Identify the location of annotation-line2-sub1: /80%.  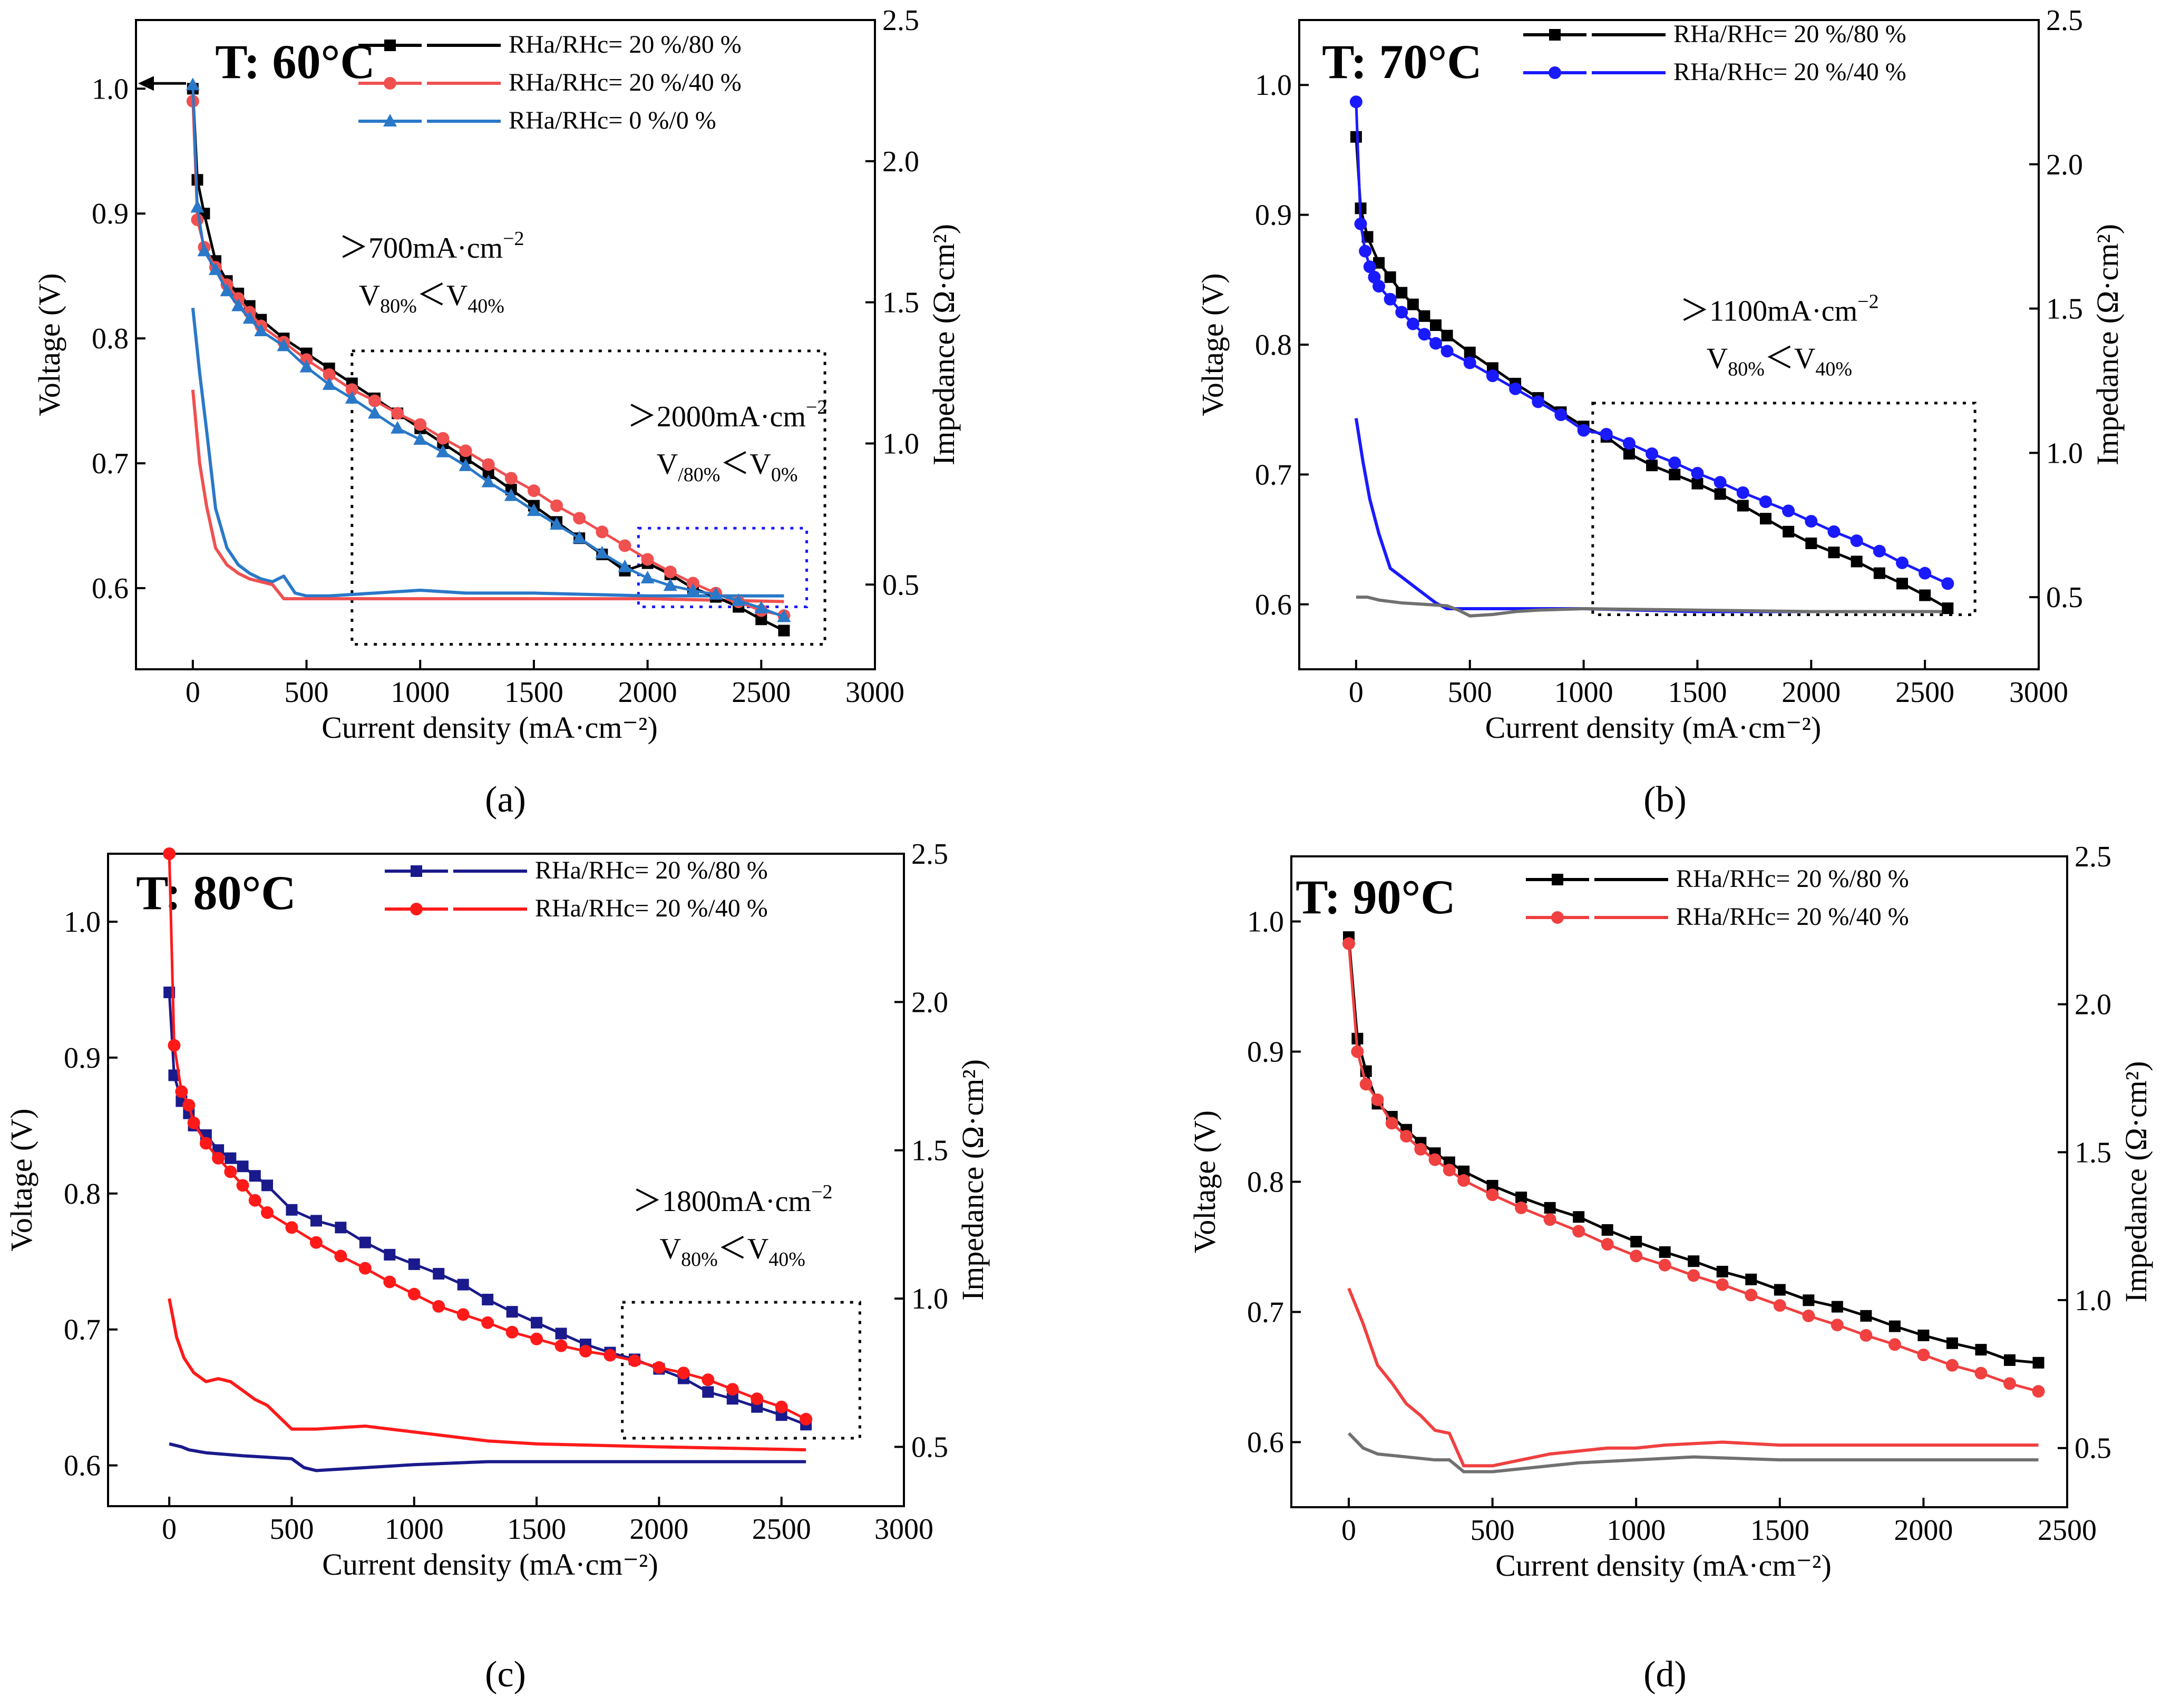
(699, 475).